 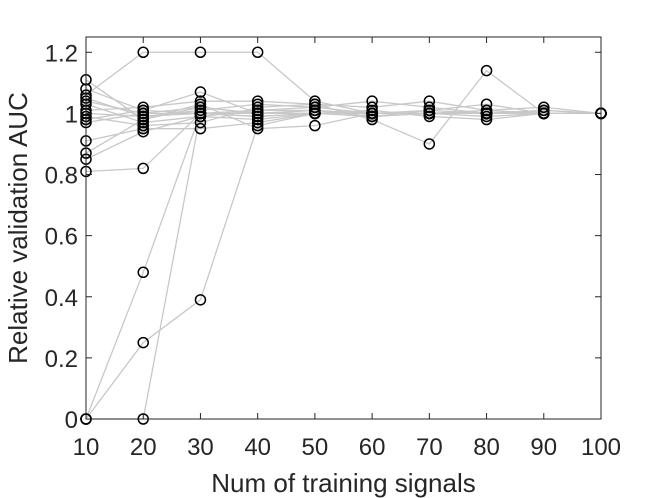 What do you see at coordinates (61, 237) in the screenshot?
I see `y-tick-label: 0.6` at bounding box center [61, 237].